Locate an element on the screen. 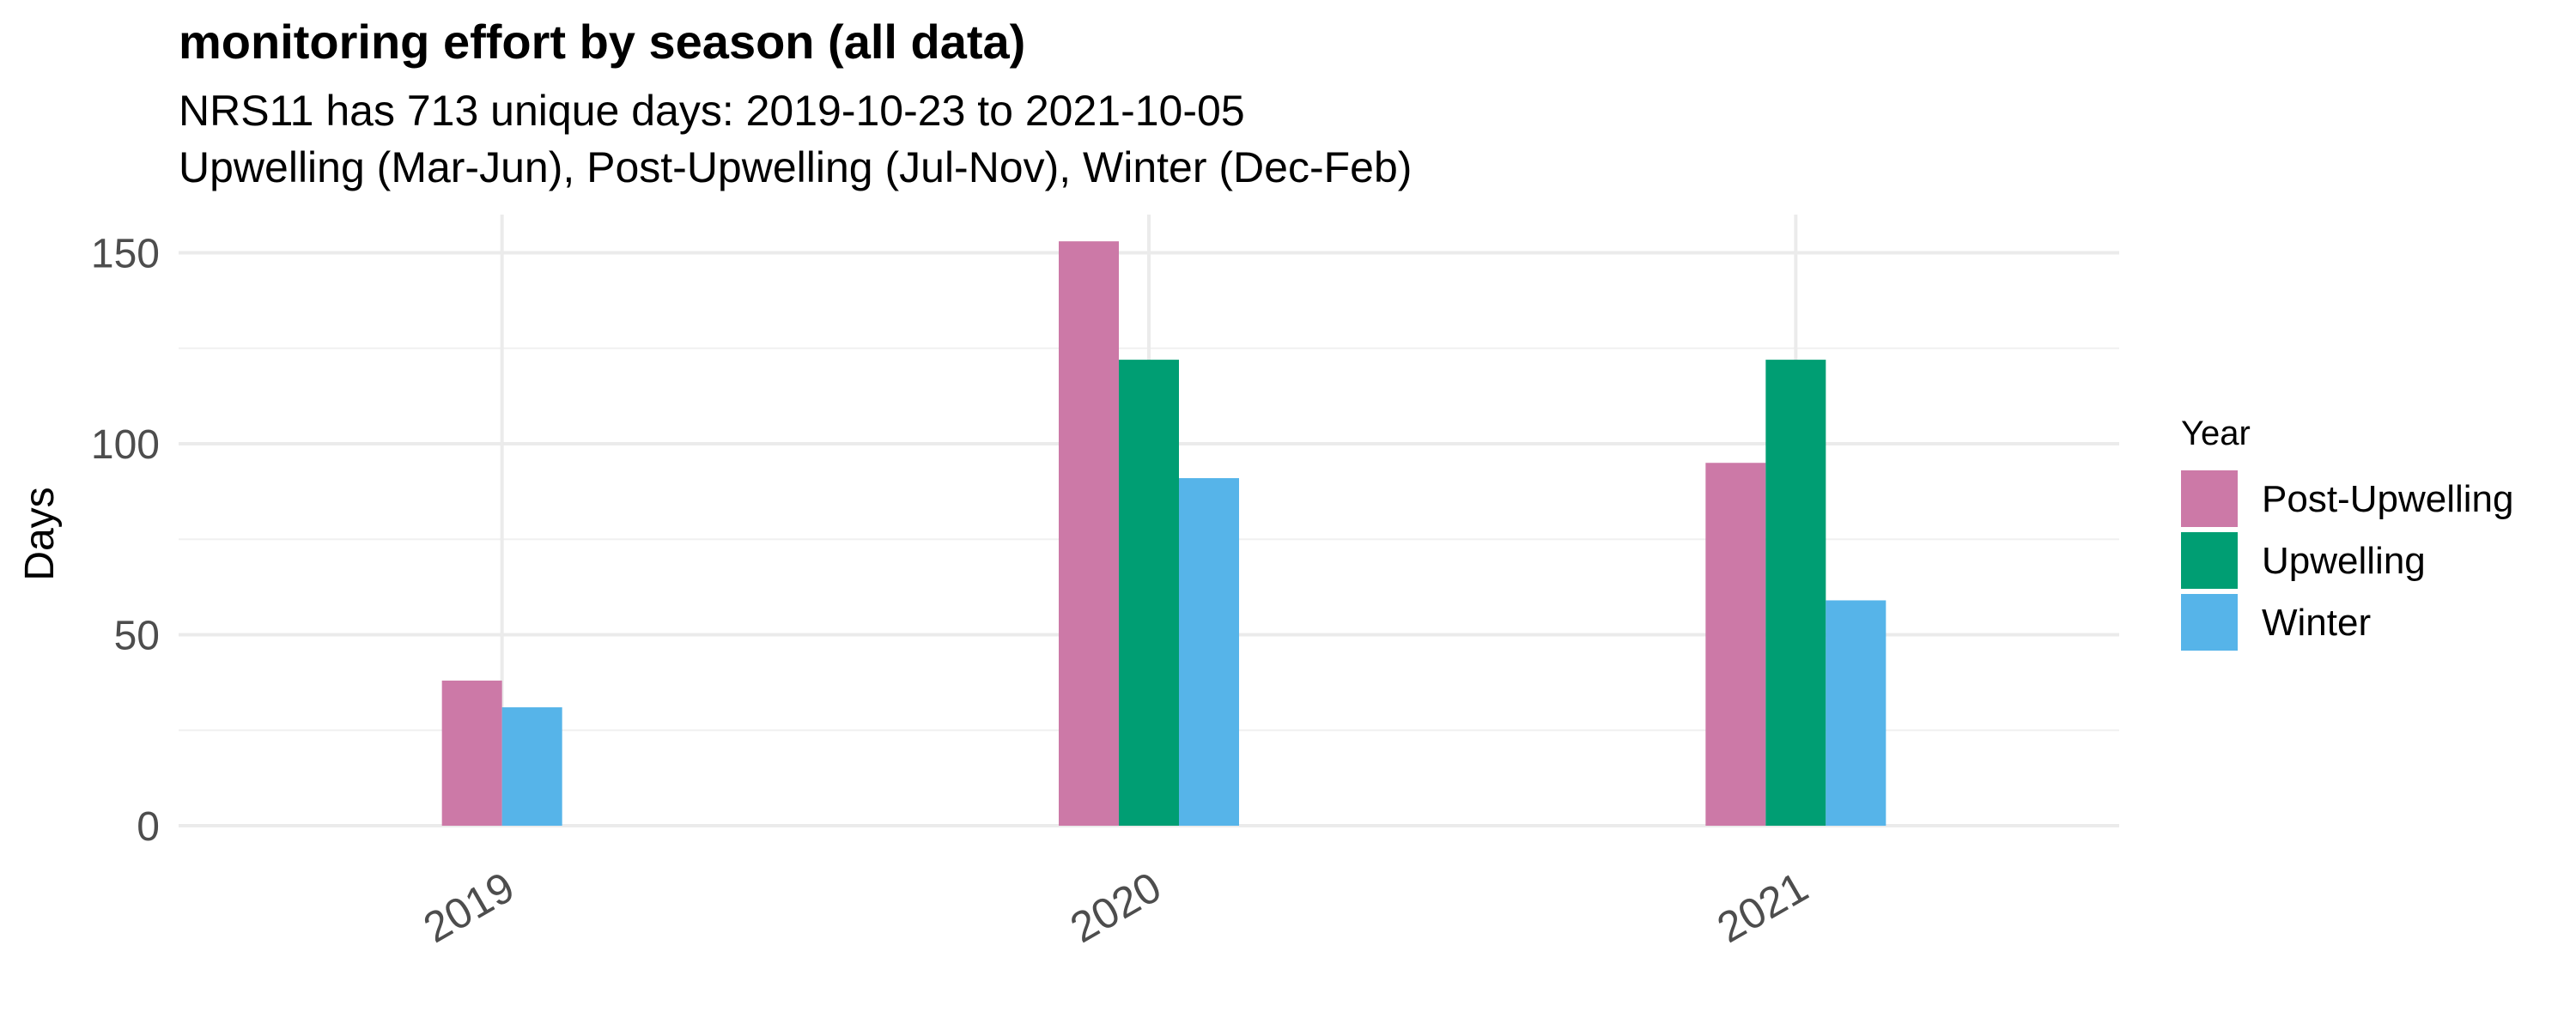 The image size is (2576, 1030). bar-2019-post-upwelling is located at coordinates (472, 753).